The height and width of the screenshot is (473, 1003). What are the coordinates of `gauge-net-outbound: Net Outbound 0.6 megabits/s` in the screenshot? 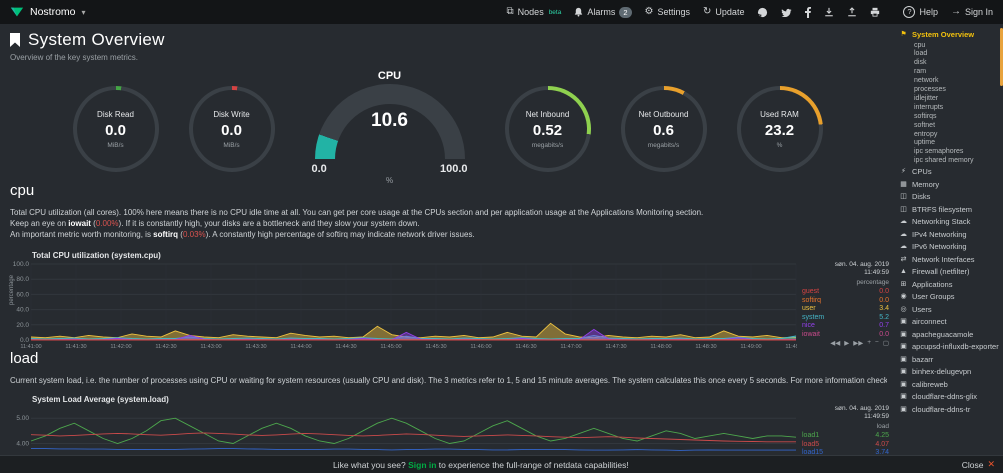 It's located at (663, 129).